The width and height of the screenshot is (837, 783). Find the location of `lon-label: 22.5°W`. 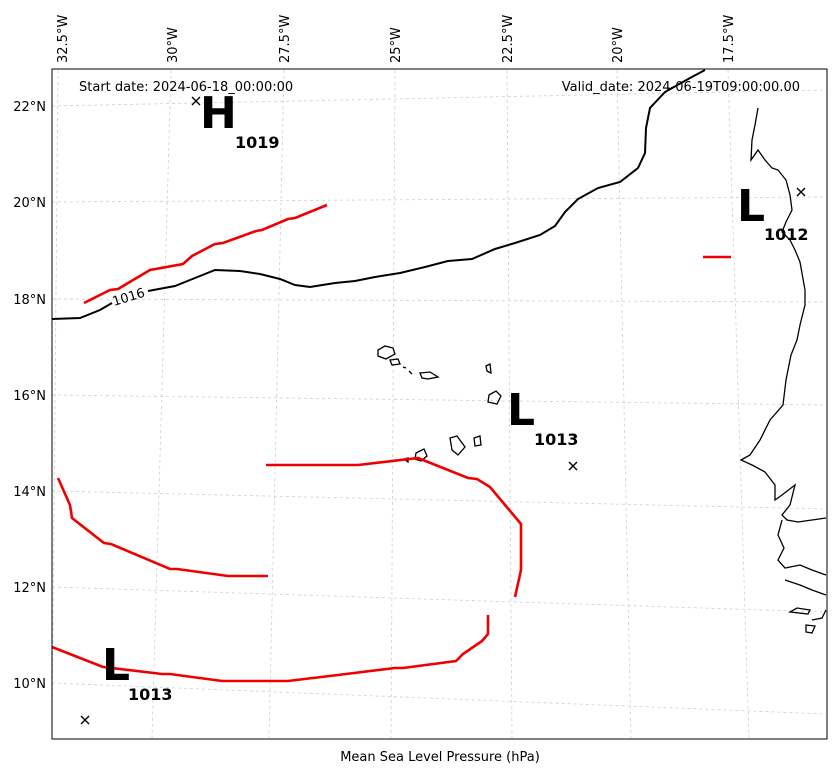

lon-label: 22.5°W is located at coordinates (508, 39).